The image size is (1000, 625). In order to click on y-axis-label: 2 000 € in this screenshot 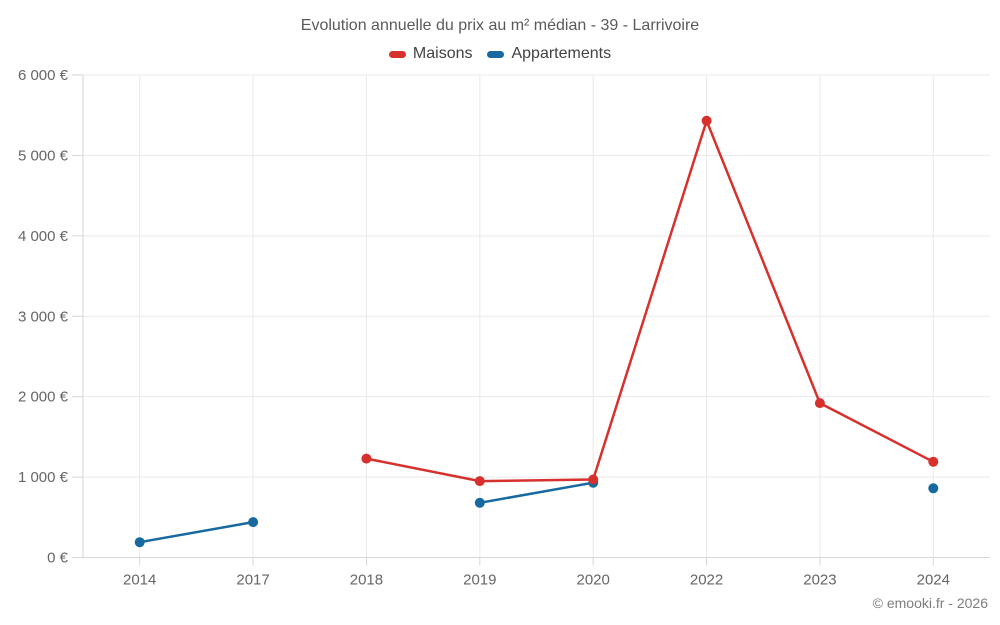, I will do `click(43, 397)`.